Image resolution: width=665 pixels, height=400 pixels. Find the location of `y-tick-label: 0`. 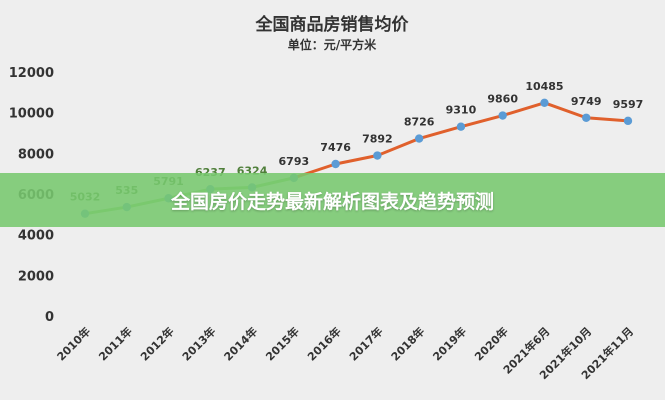

y-tick-label: 0 is located at coordinates (49, 317).